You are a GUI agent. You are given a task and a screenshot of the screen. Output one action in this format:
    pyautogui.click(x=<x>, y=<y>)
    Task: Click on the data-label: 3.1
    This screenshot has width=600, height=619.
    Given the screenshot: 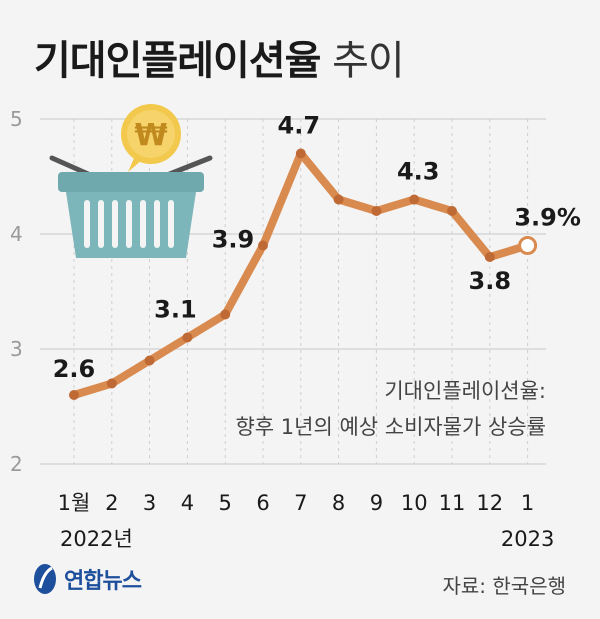 What is the action you would take?
    pyautogui.click(x=175, y=310)
    